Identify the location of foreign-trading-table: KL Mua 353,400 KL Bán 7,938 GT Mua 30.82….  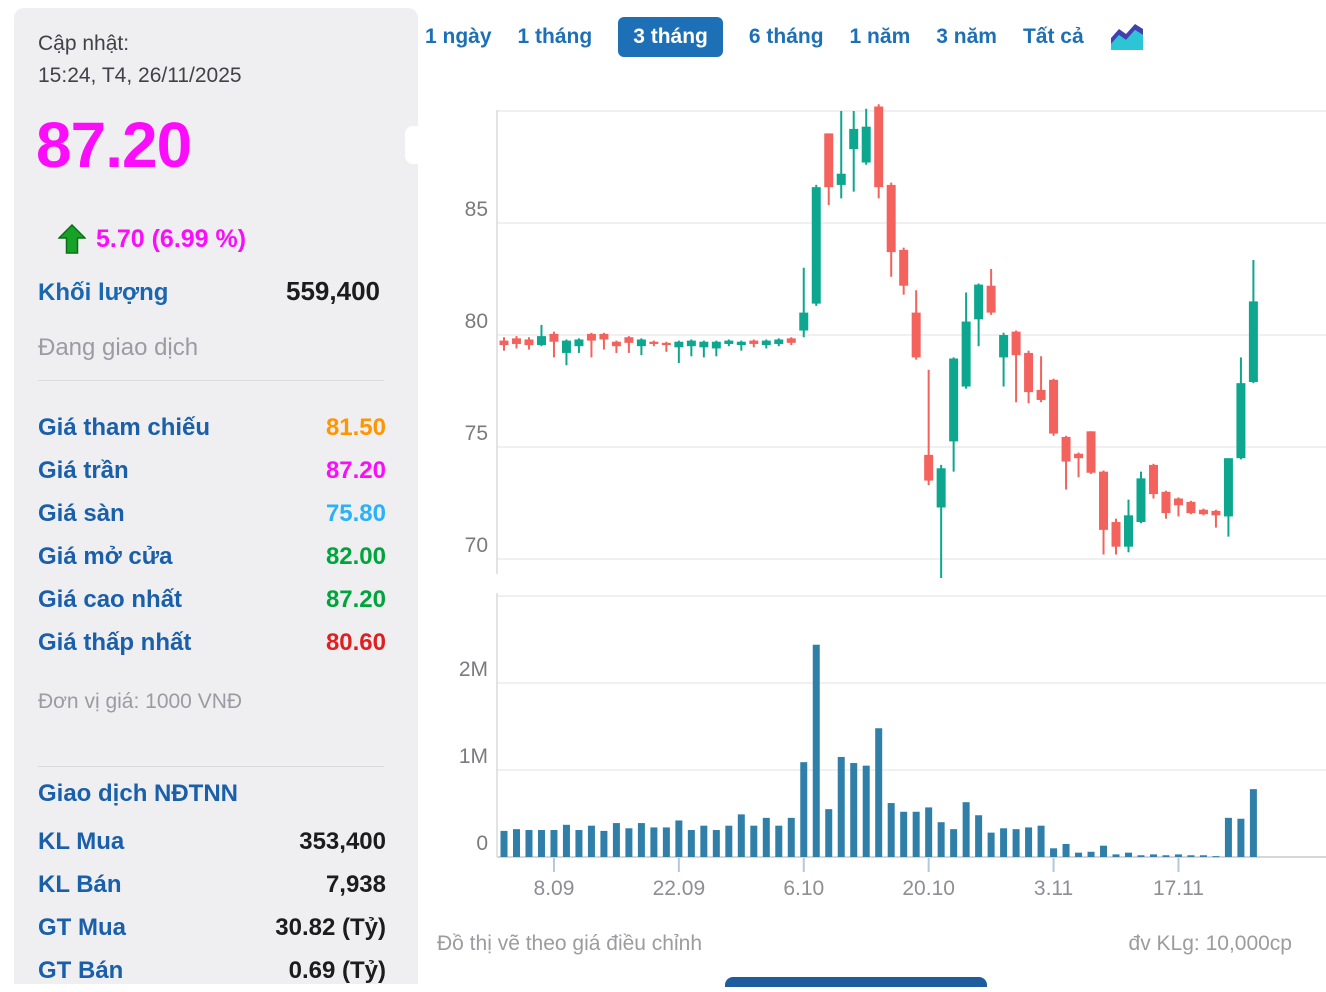
(212, 906).